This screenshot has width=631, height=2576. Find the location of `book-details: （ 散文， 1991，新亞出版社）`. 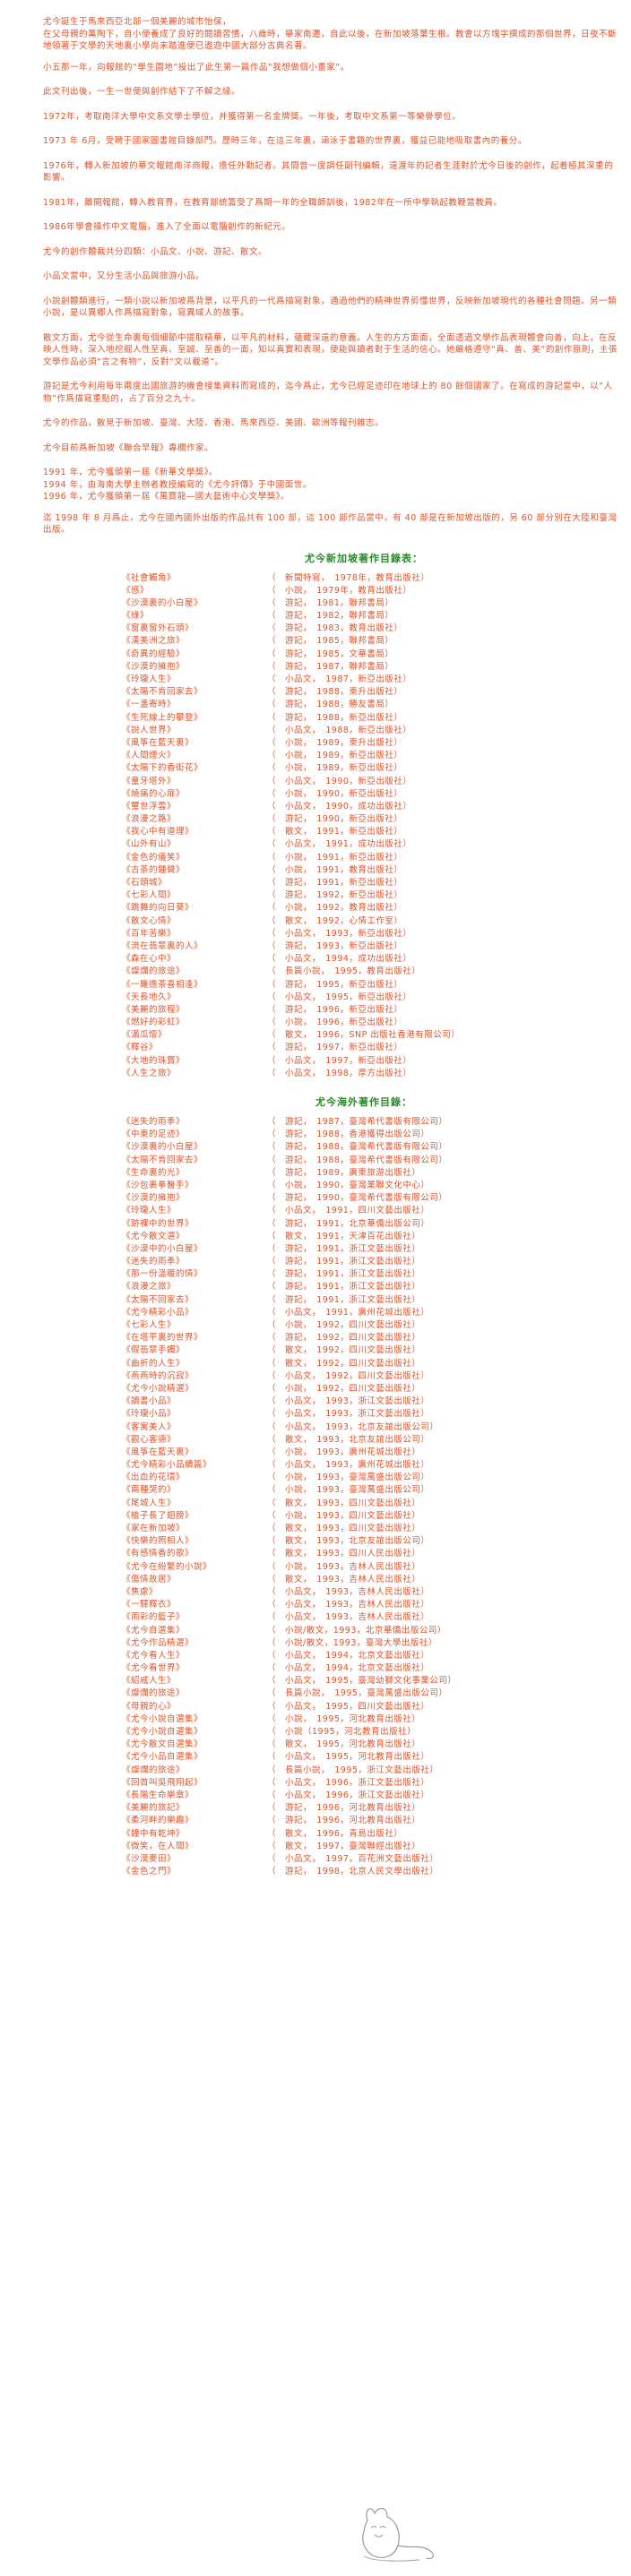

book-details: （ 散文， 1991，新亞出版社） is located at coordinates (335, 832).